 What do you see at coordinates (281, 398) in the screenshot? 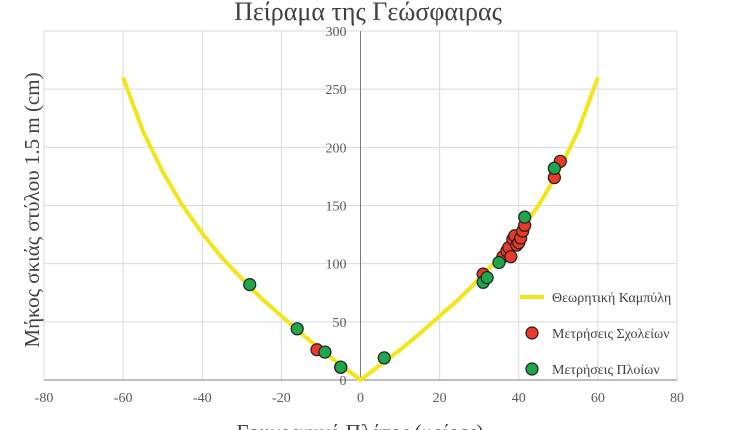
I see `x-tick-label: -20` at bounding box center [281, 398].